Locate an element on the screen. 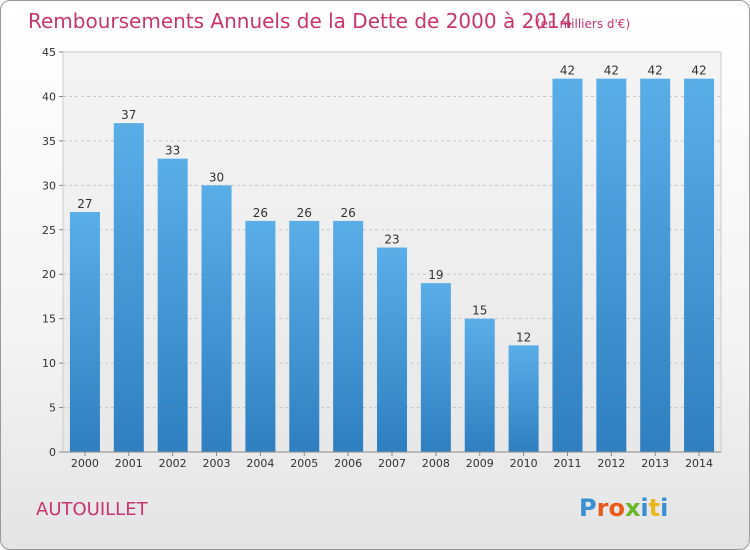 The image size is (750, 550). value-label-2007: 23 is located at coordinates (391, 240).